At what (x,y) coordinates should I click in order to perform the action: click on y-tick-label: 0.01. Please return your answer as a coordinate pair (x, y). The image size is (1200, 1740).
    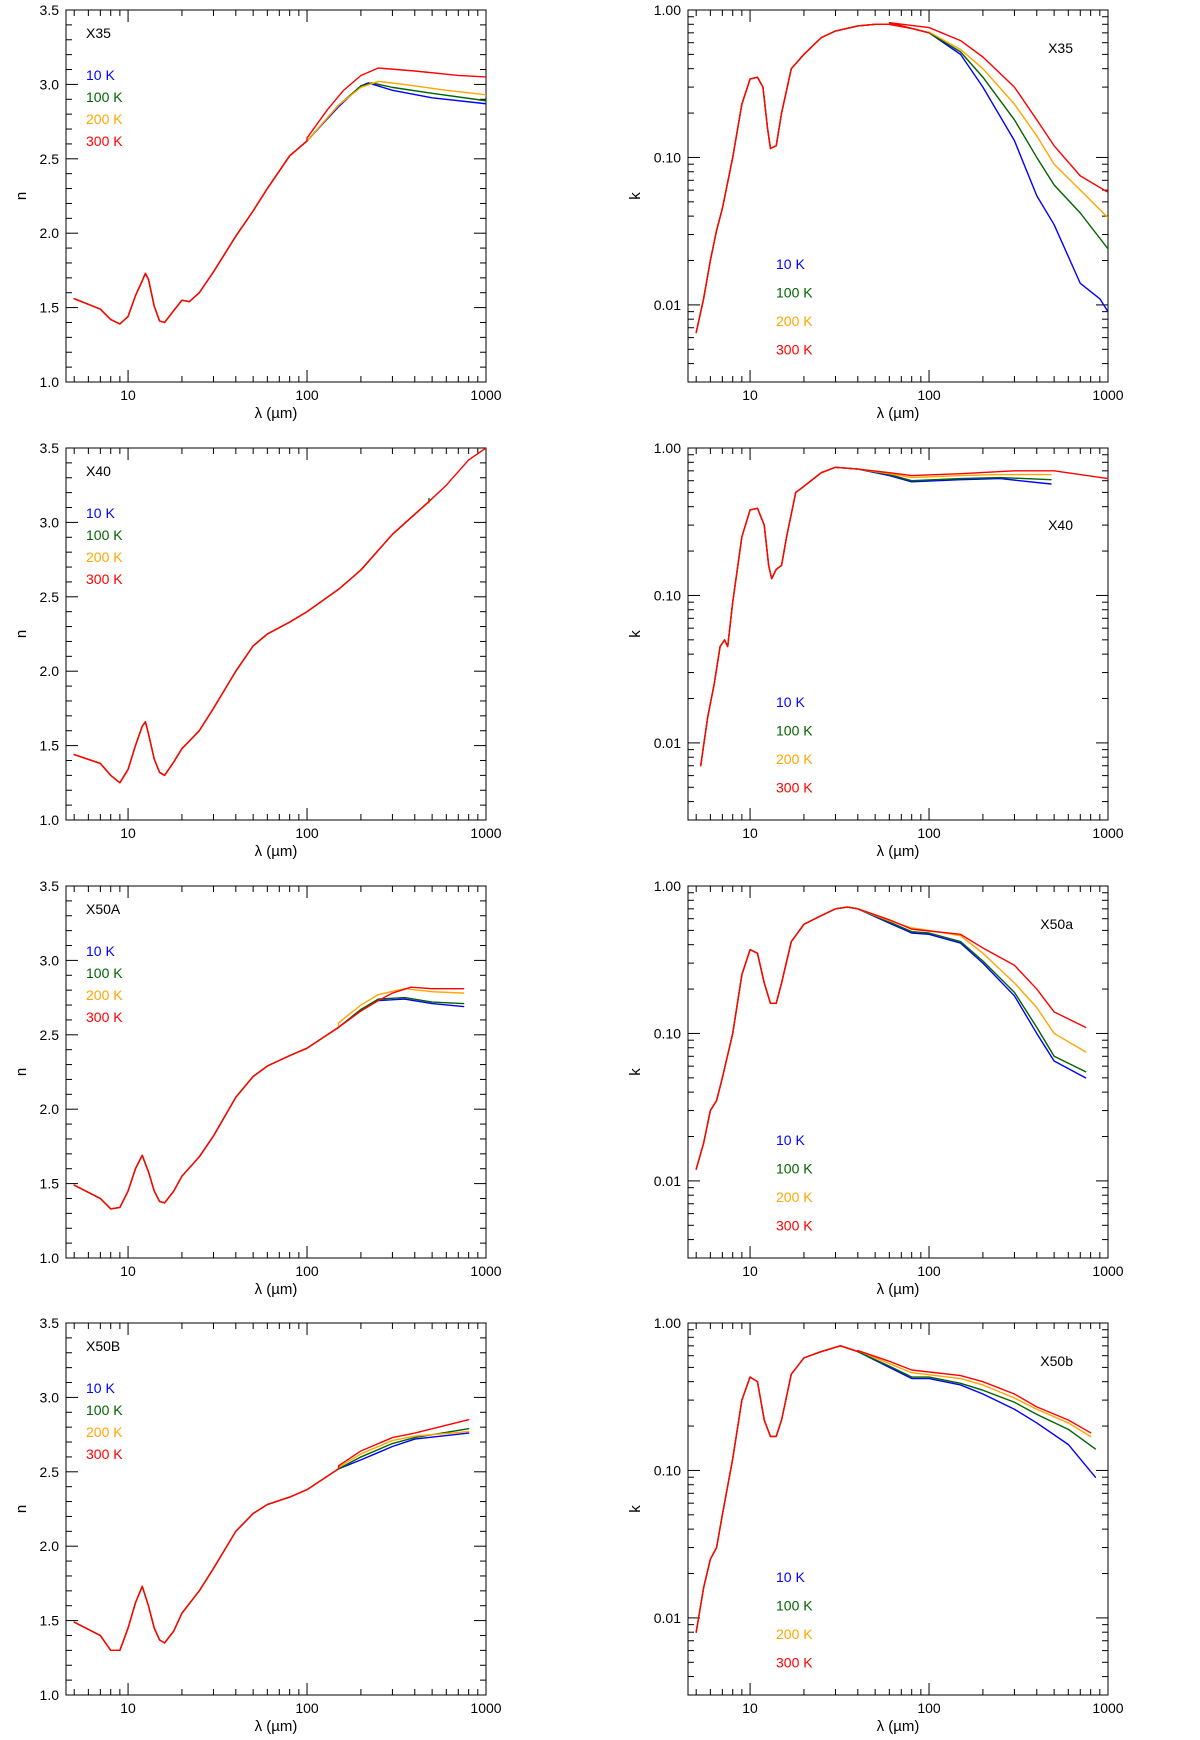
    Looking at the image, I should click on (667, 1618).